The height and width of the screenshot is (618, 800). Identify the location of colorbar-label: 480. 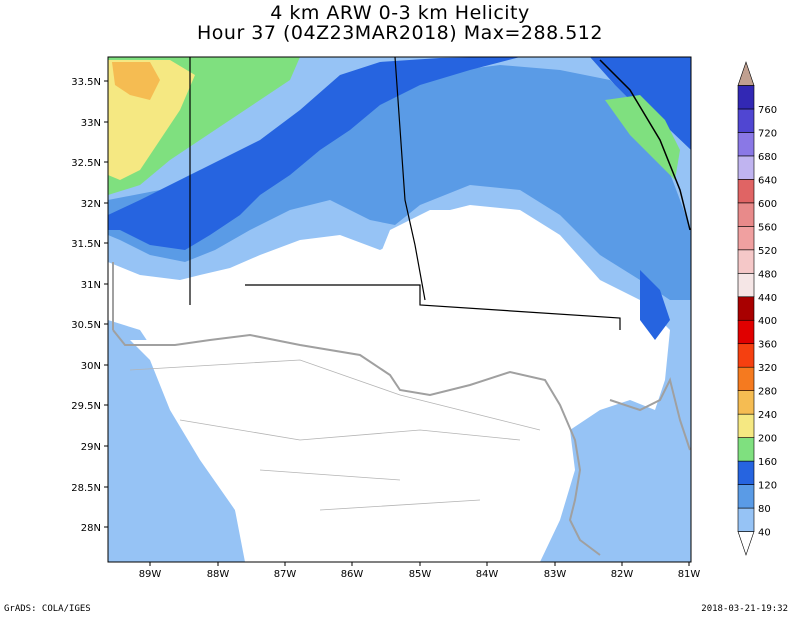
(767, 274).